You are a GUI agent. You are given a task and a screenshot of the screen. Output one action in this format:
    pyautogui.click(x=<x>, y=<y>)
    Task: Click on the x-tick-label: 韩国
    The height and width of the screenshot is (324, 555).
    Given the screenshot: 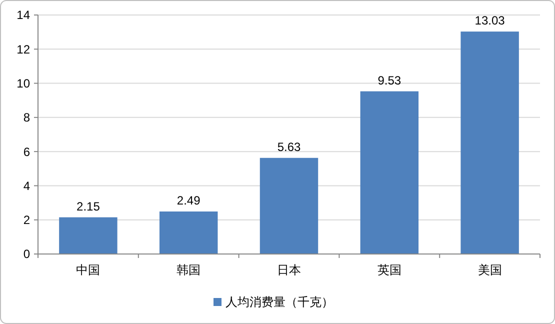 What is the action you would take?
    pyautogui.click(x=188, y=270)
    